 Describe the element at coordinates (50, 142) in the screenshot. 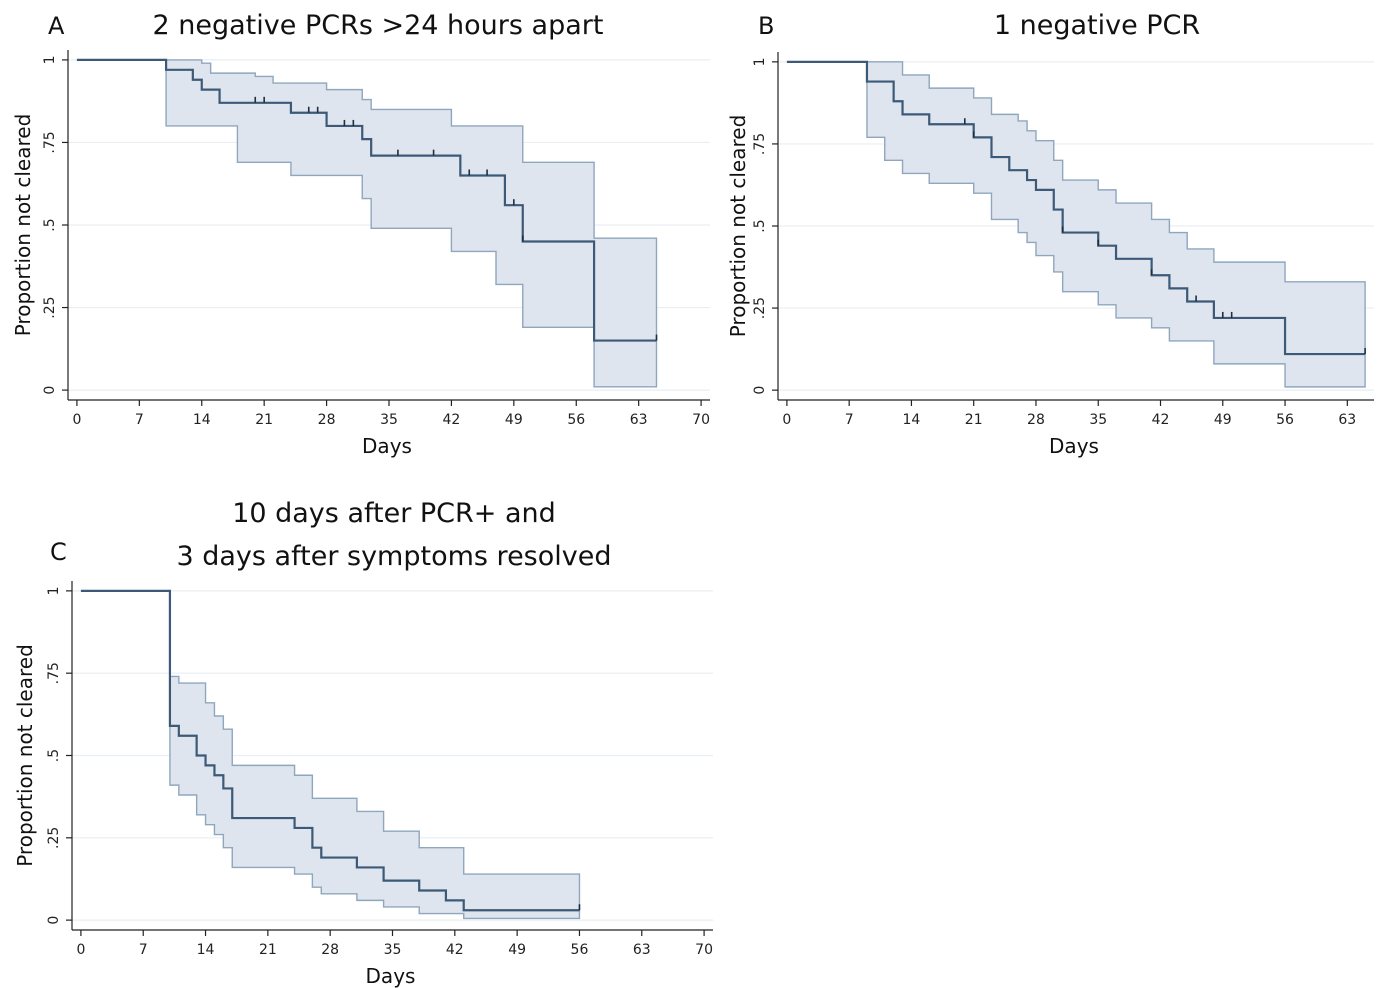

I see `y-tick-label-a-3: .75` at that location.